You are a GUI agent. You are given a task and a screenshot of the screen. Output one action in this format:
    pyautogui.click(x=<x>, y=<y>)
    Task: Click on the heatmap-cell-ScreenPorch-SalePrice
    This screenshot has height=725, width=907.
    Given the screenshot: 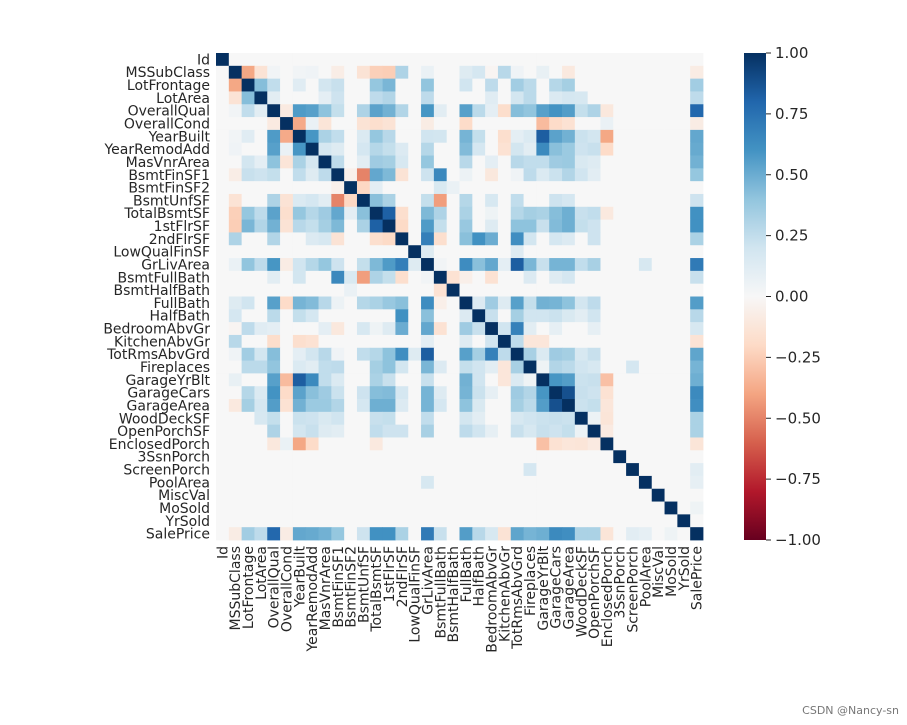 What is the action you would take?
    pyautogui.click(x=697, y=470)
    